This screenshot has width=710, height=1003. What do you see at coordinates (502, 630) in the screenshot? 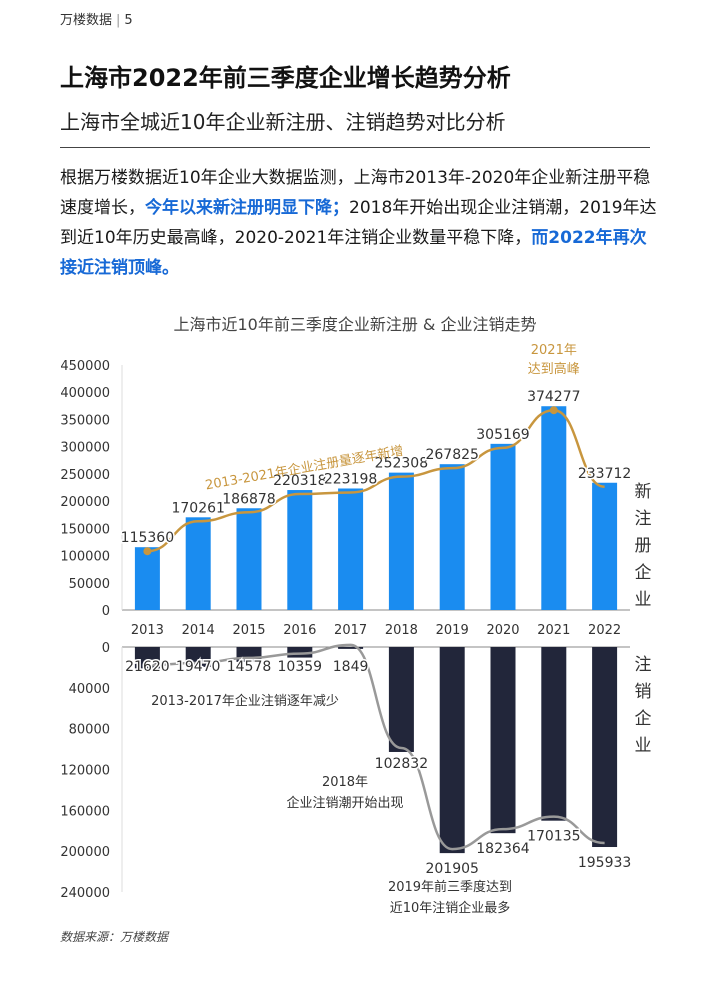
I see `x-tick-label: 2020` at bounding box center [502, 630].